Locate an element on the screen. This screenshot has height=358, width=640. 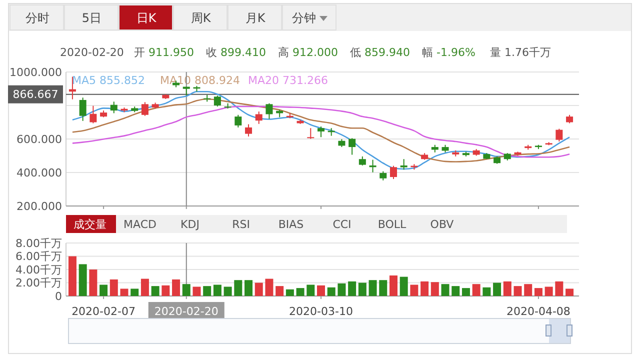
y-tick-label: 1000.000 is located at coordinates (36, 72).